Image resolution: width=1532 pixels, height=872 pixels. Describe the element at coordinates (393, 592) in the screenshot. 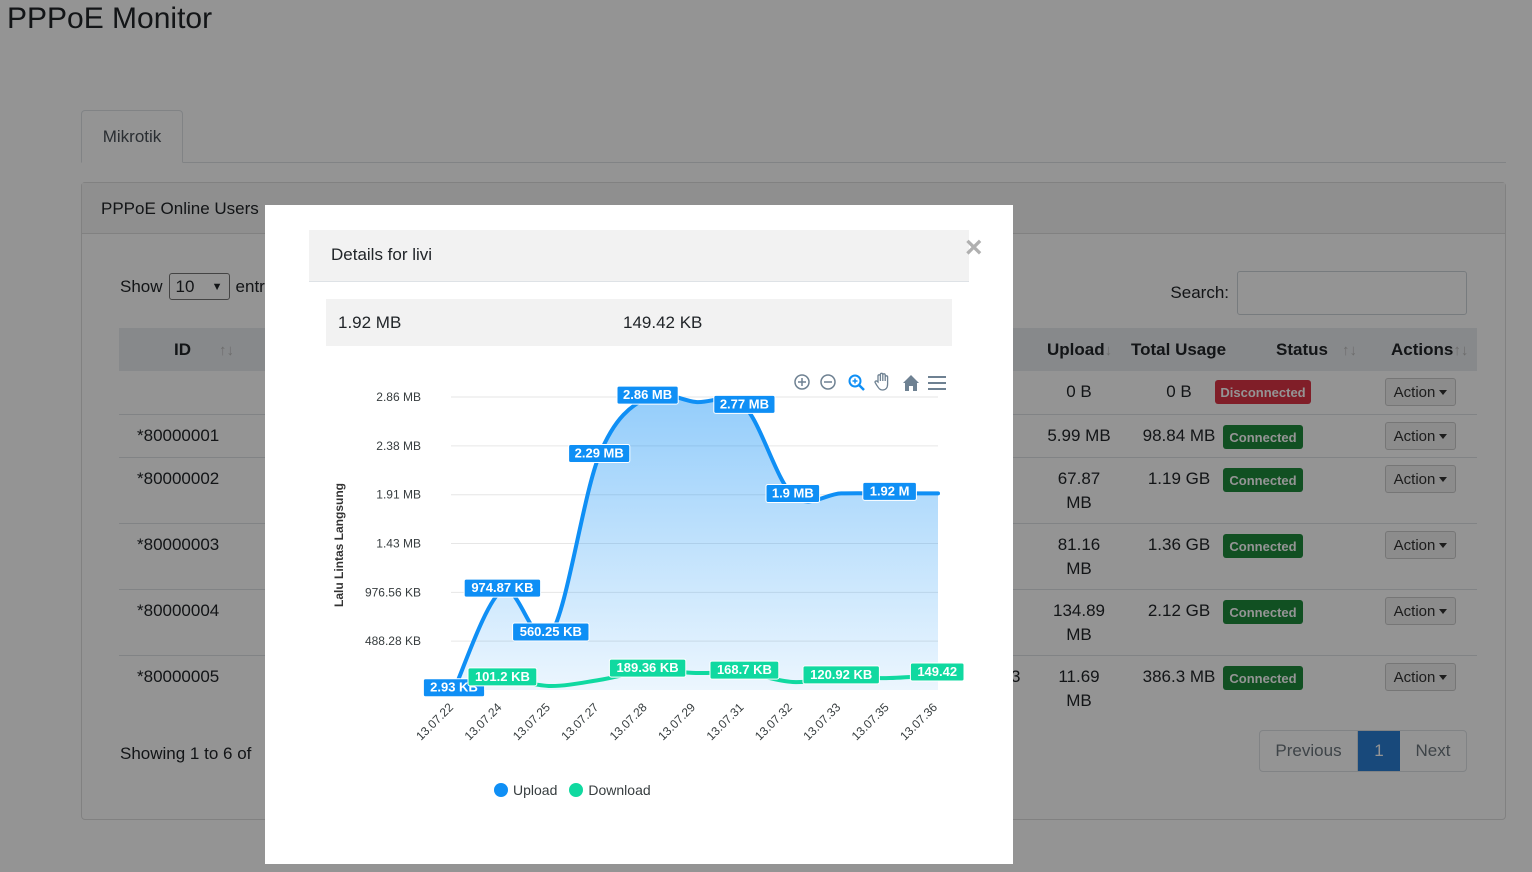

I see `y-tick-label: 976.56 KB` at that location.